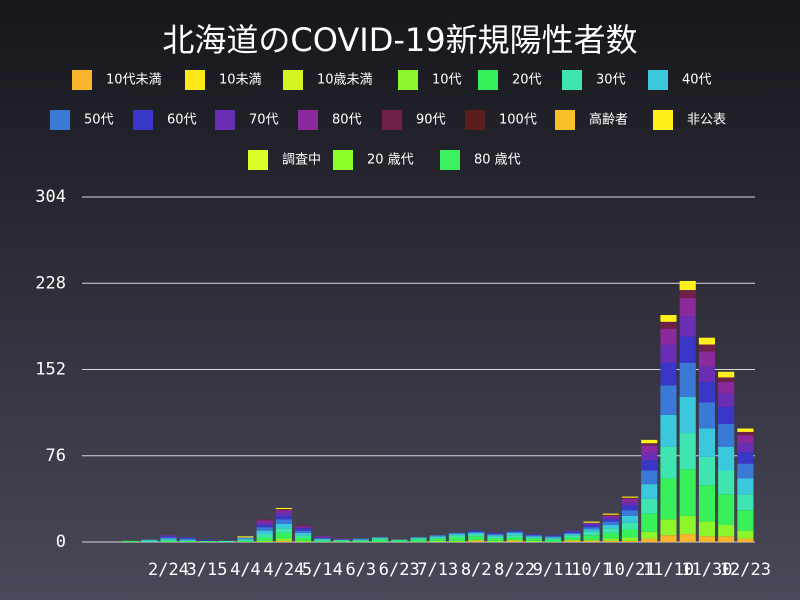 The width and height of the screenshot is (800, 600). What do you see at coordinates (399, 570) in the screenshot?
I see `x-tick-label: 6/23` at bounding box center [399, 570].